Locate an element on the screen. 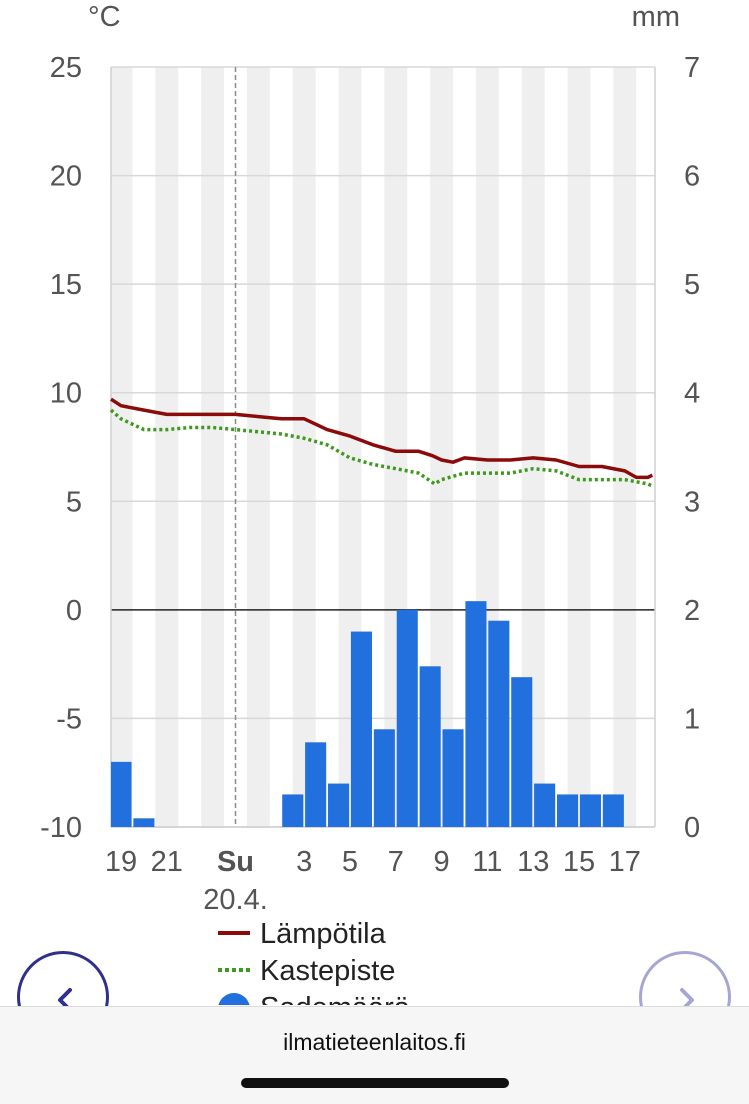  x-tick-label: 13 is located at coordinates (533, 862).